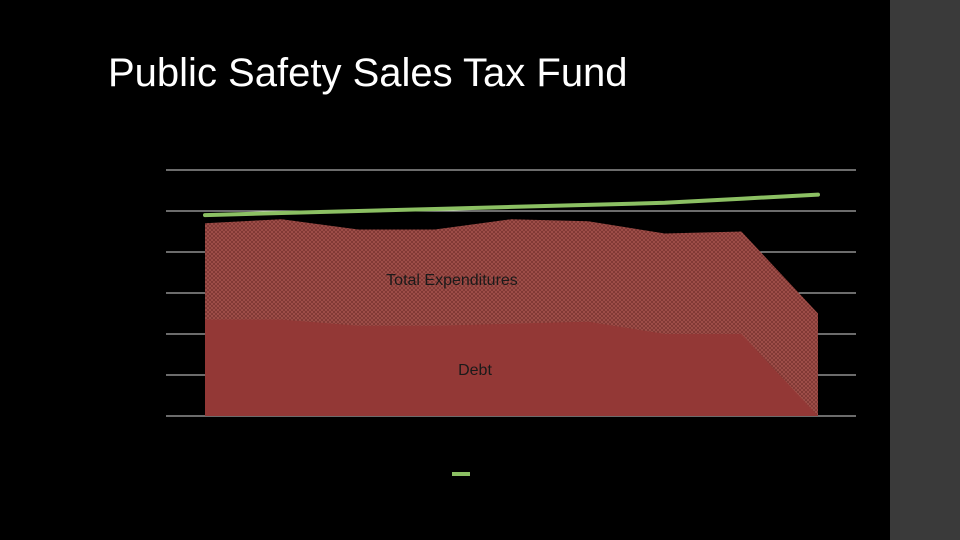  I want to click on legend-swatch-line, so click(461, 474).